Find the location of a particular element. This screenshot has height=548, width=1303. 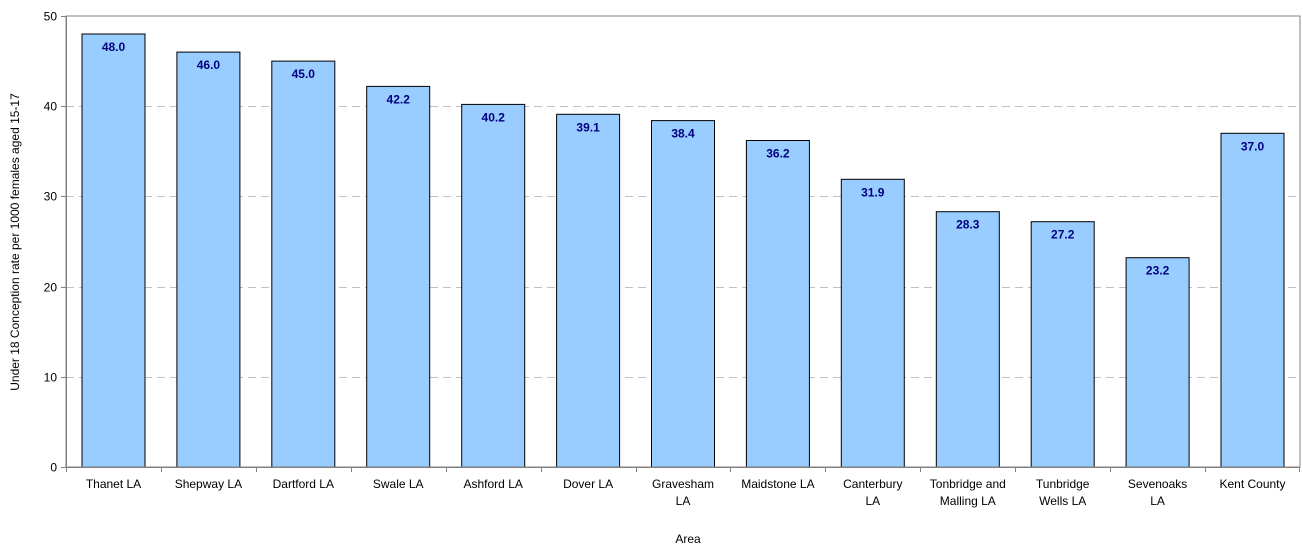

bar-value-label: 23.2 is located at coordinates (1158, 271).